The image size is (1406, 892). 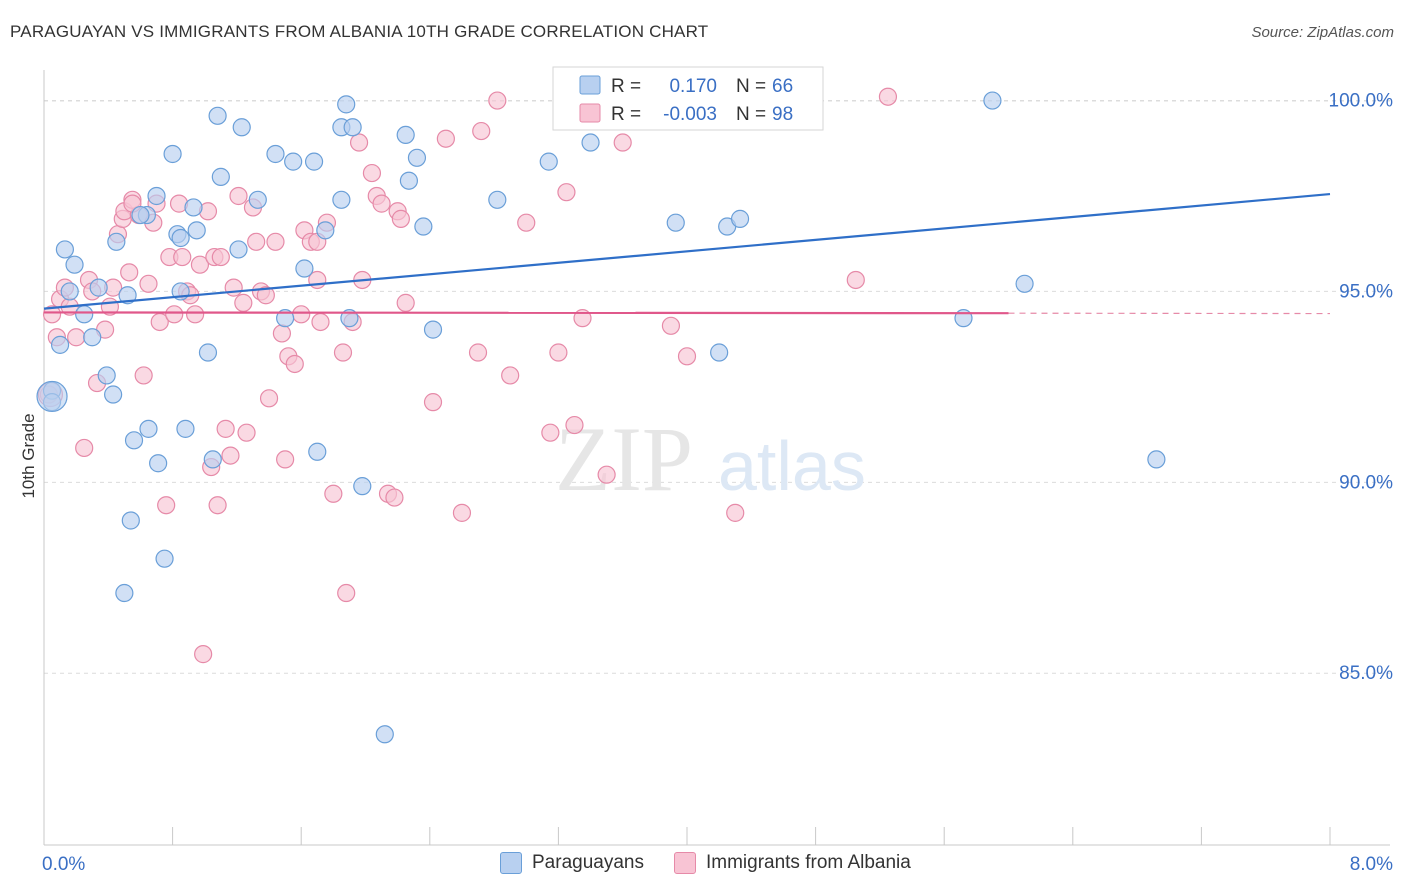 I want to click on x-tick-label: 0.0%, so click(x=63, y=864).